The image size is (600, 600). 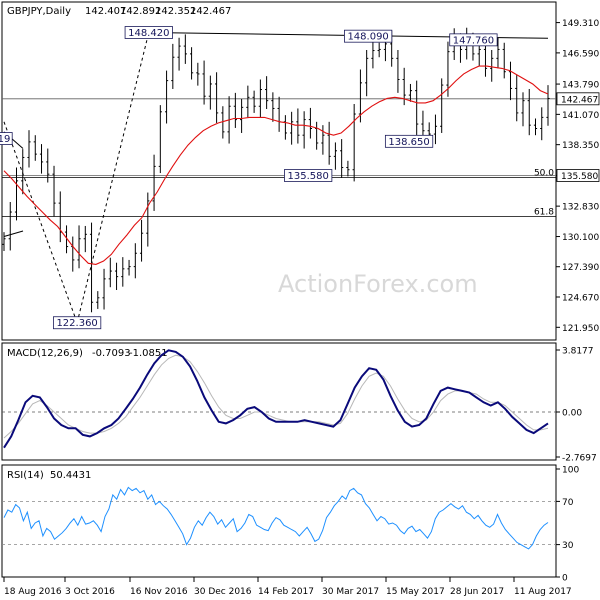 What do you see at coordinates (90, 592) in the screenshot?
I see `x-tick-label: 3 Oct 2016` at bounding box center [90, 592].